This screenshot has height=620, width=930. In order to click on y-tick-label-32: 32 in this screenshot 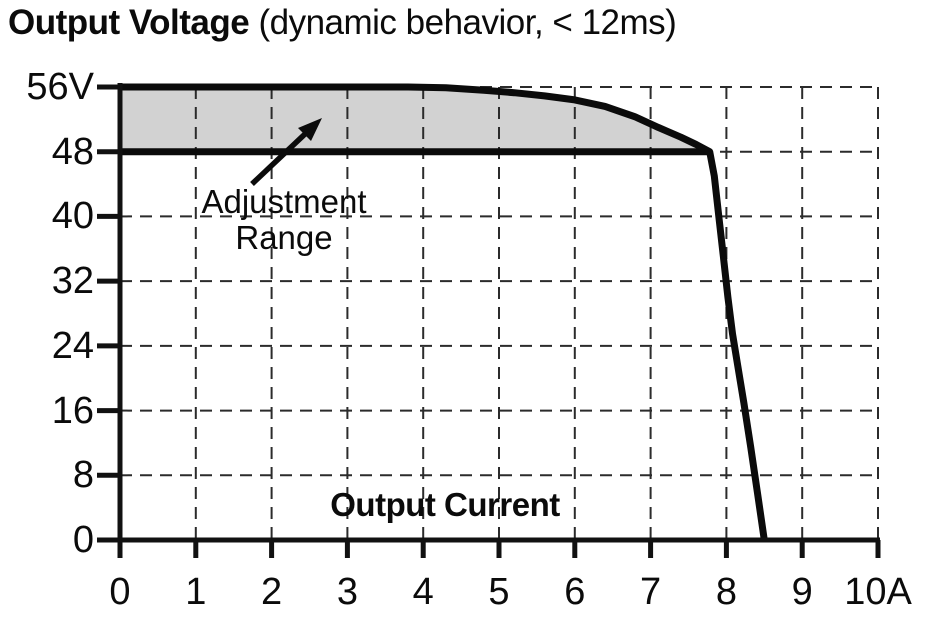, I will do `click(72, 281)`.